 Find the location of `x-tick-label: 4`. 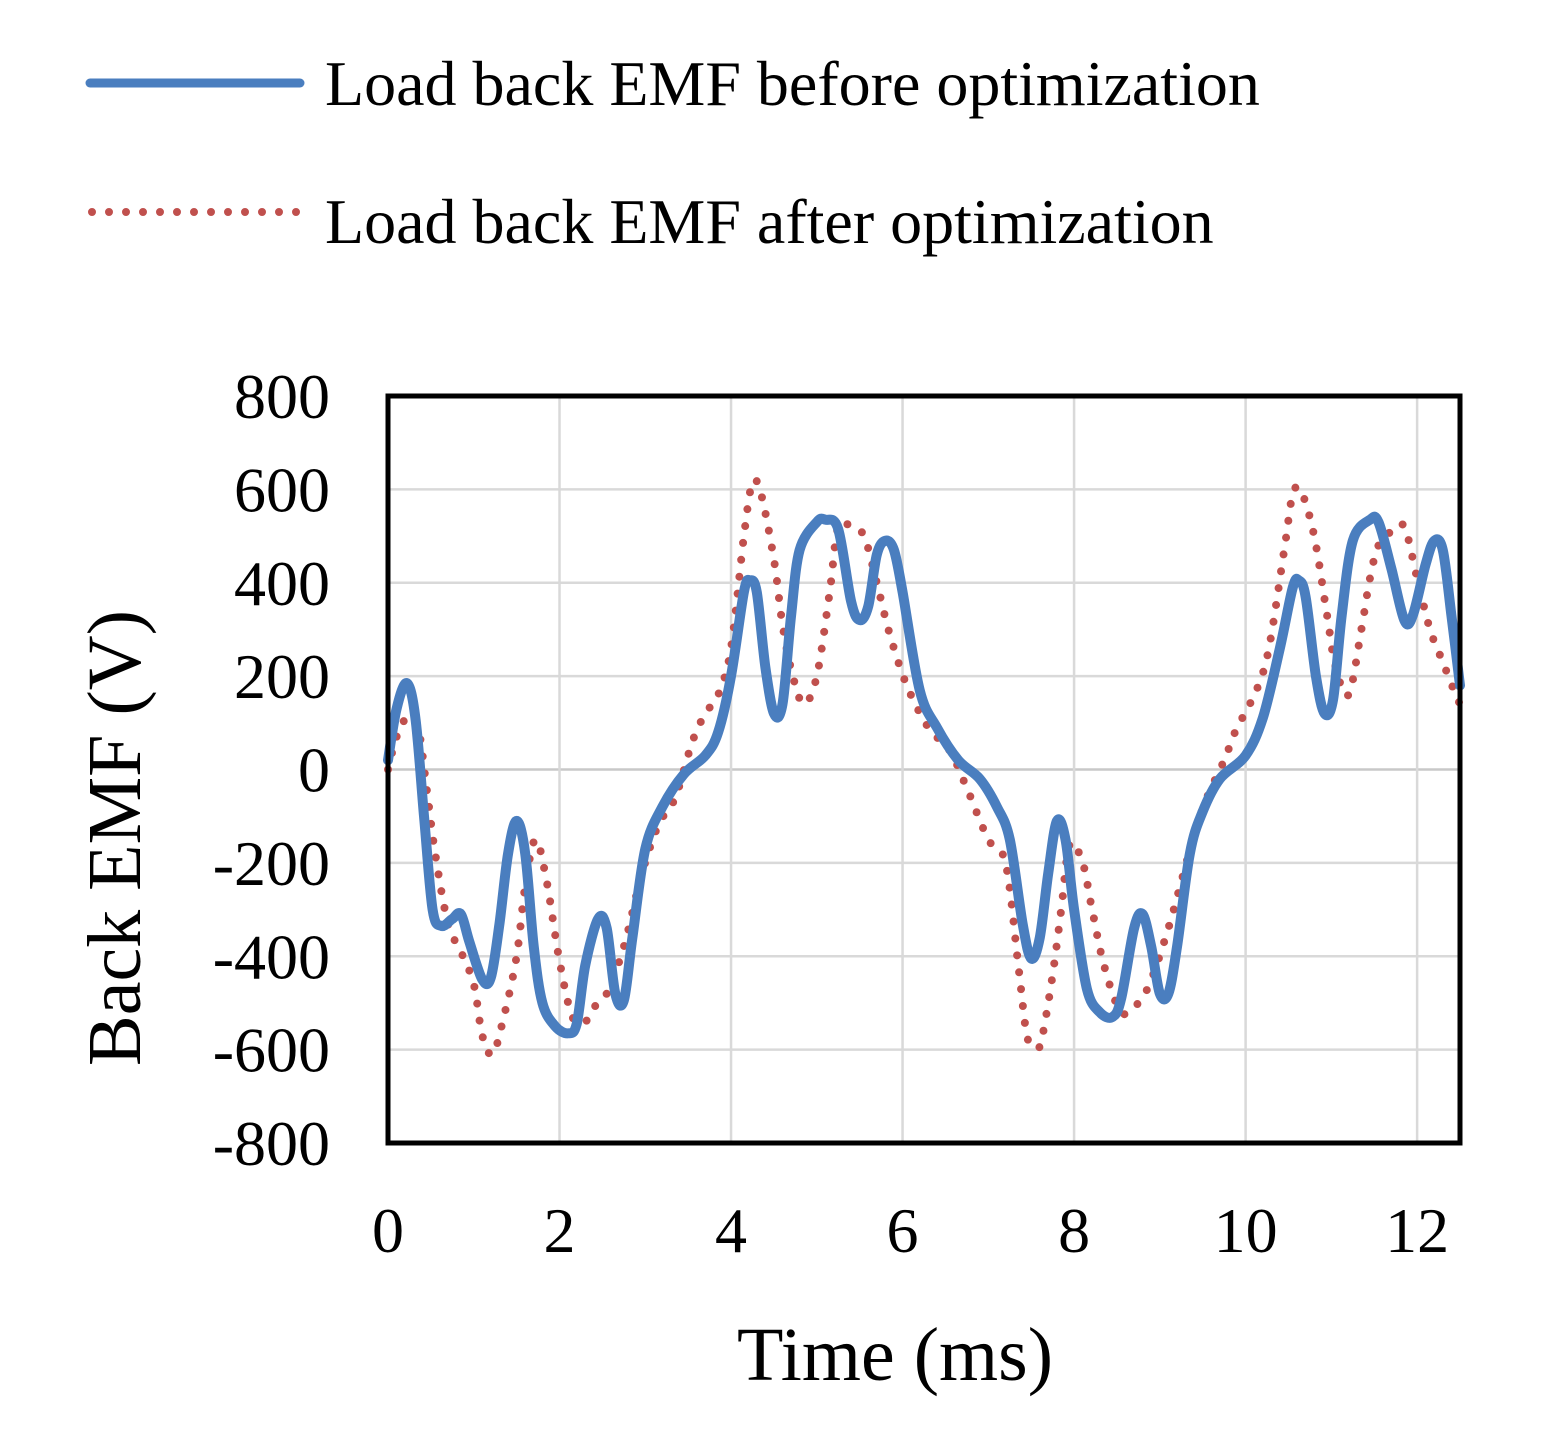

x-tick-label: 4 is located at coordinates (731, 1230).